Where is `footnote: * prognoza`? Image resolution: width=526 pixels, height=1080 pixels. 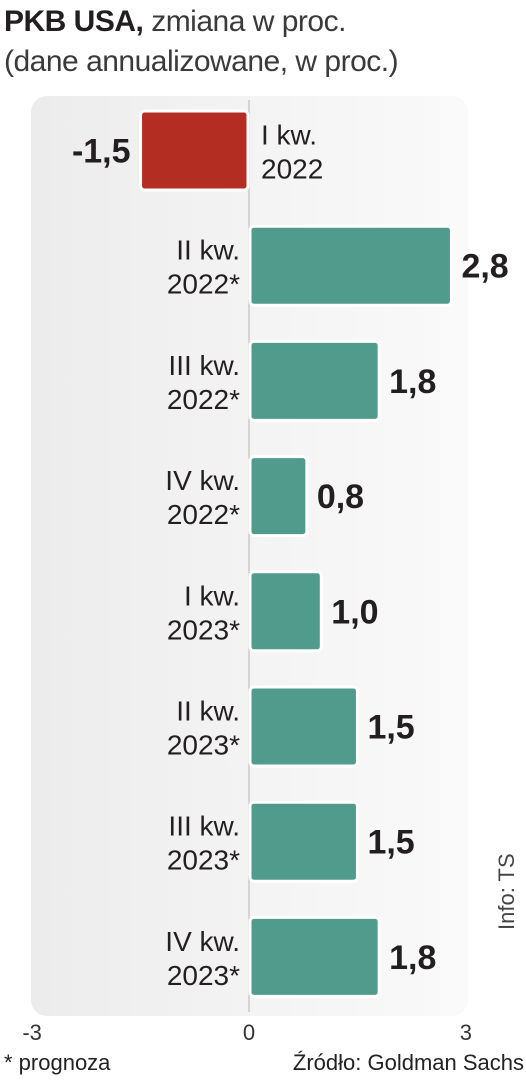 footnote: * prognoza is located at coordinates (57, 1062).